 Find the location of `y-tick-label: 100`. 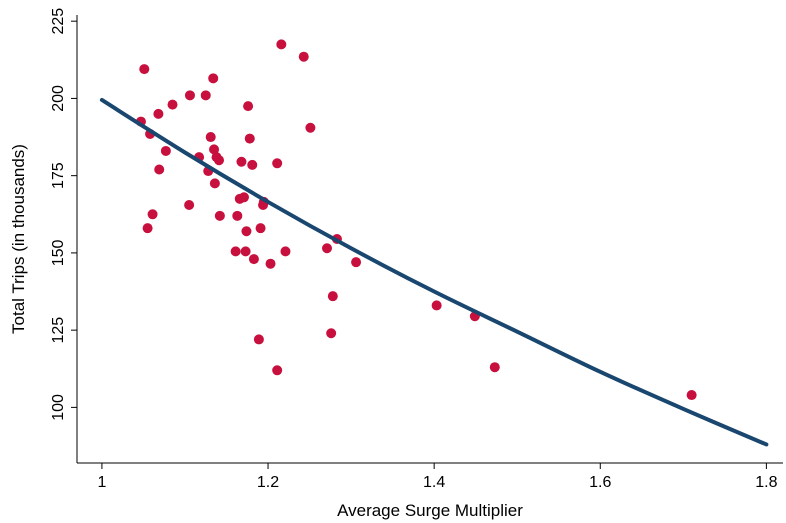

y-tick-label: 100 is located at coordinates (58, 407).